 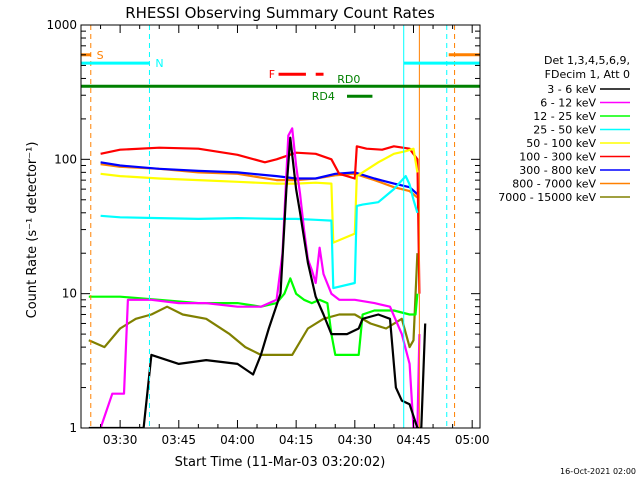 I want to click on x-tick-label: 04:30, so click(x=355, y=440).